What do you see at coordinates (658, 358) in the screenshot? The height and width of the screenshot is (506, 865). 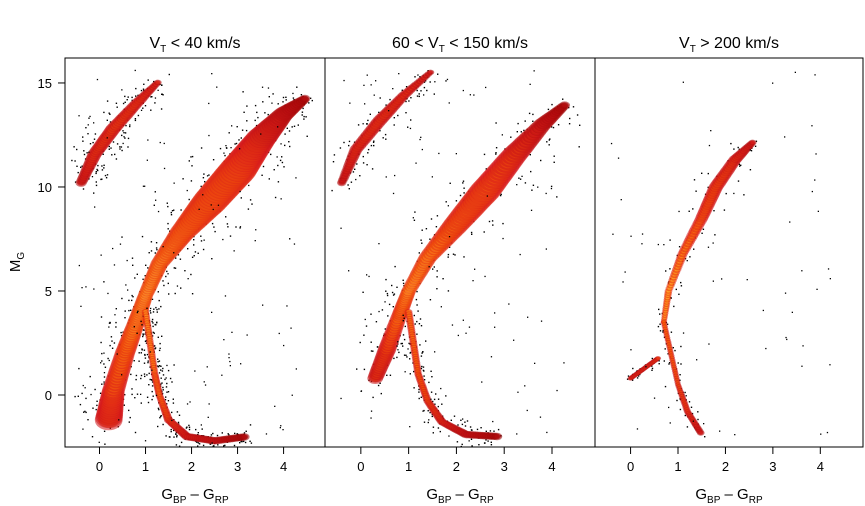 I see `density-cell` at bounding box center [658, 358].